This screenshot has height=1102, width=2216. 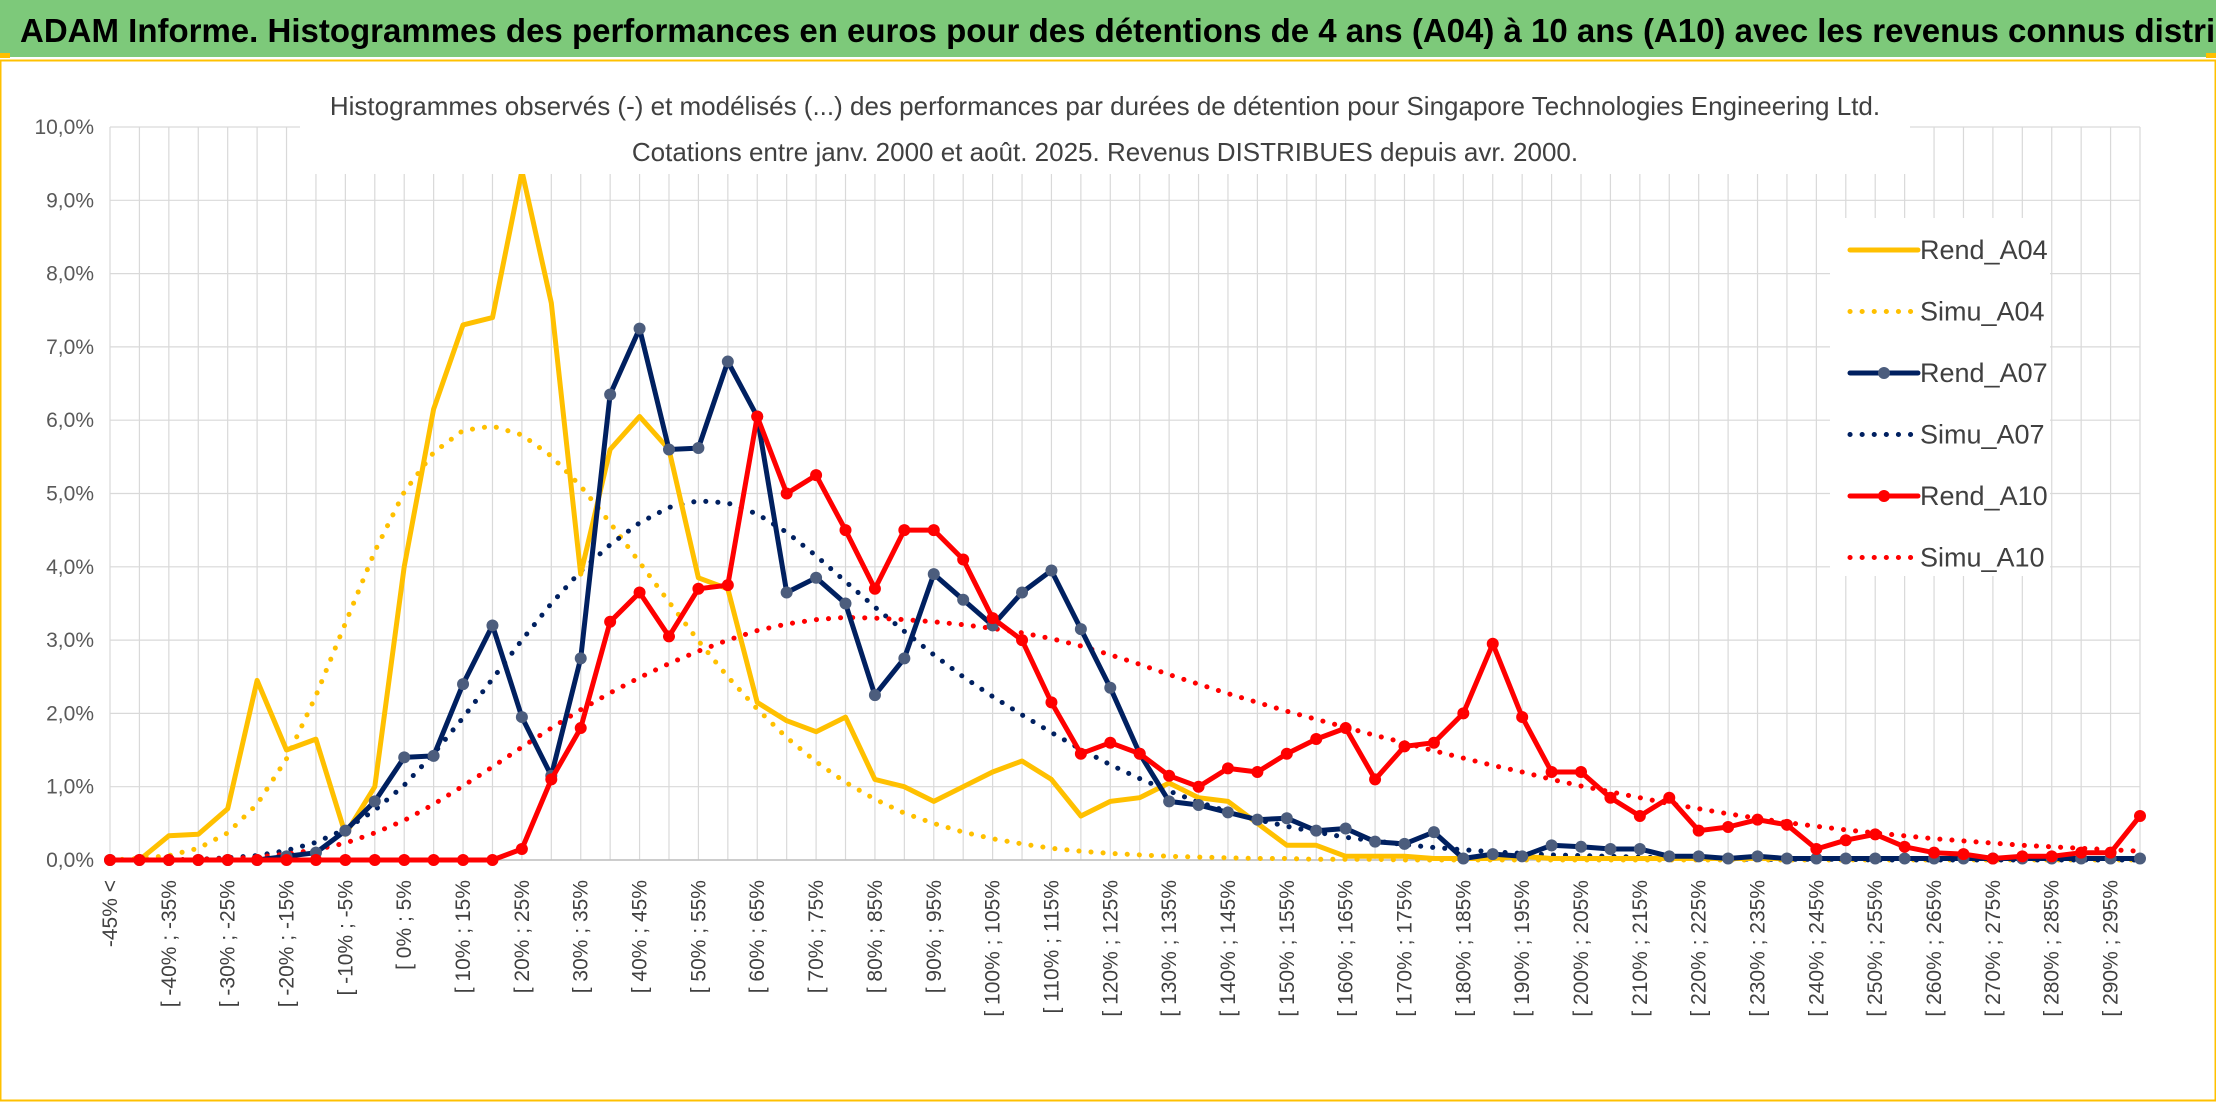 I want to click on x-tick-label: [ 240% ; 245%, so click(x=1816, y=948).